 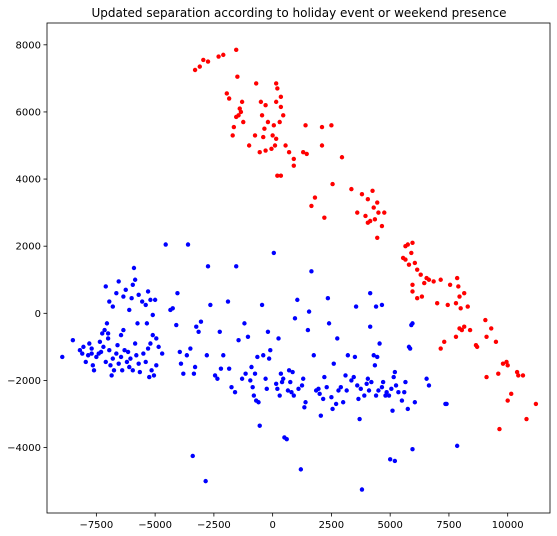 I want to click on y-tick-label: 8000, so click(x=28, y=45).